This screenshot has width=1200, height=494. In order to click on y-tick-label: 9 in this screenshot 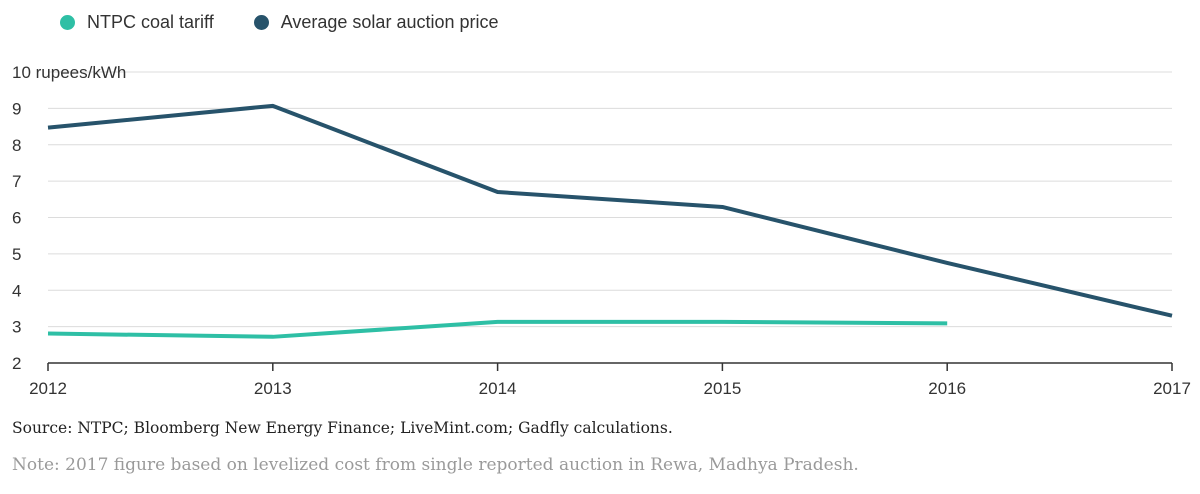, I will do `click(16, 108)`.